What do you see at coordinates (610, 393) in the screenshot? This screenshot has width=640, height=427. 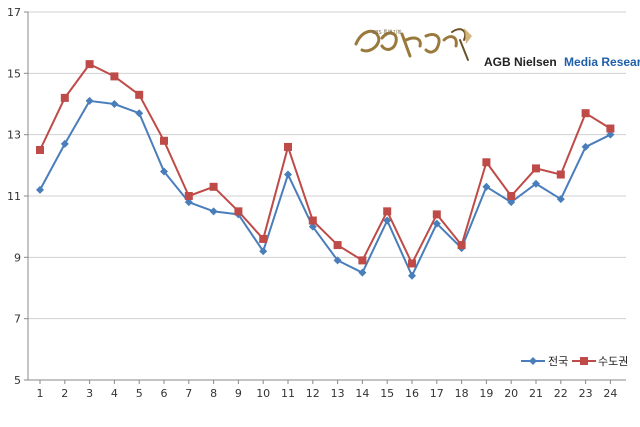 I see `x-tick-label: 24` at bounding box center [610, 393].